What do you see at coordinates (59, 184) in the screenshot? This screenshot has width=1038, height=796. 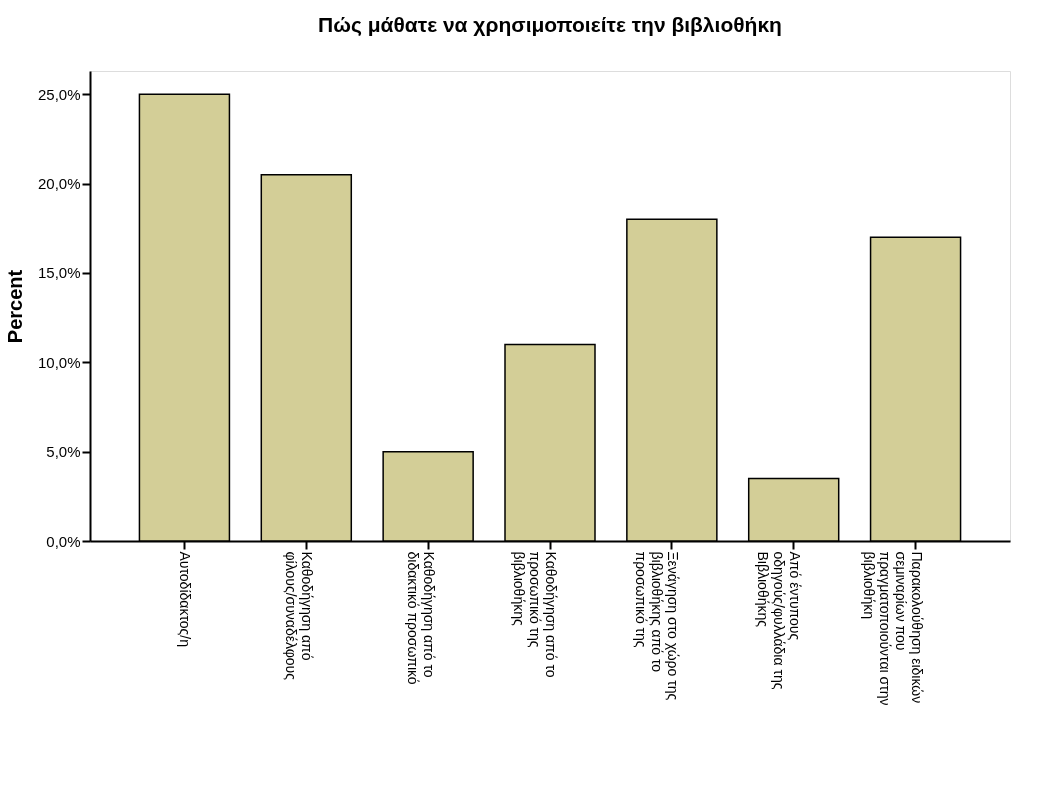 I see `y-tick-label: 20,0%` at bounding box center [59, 184].